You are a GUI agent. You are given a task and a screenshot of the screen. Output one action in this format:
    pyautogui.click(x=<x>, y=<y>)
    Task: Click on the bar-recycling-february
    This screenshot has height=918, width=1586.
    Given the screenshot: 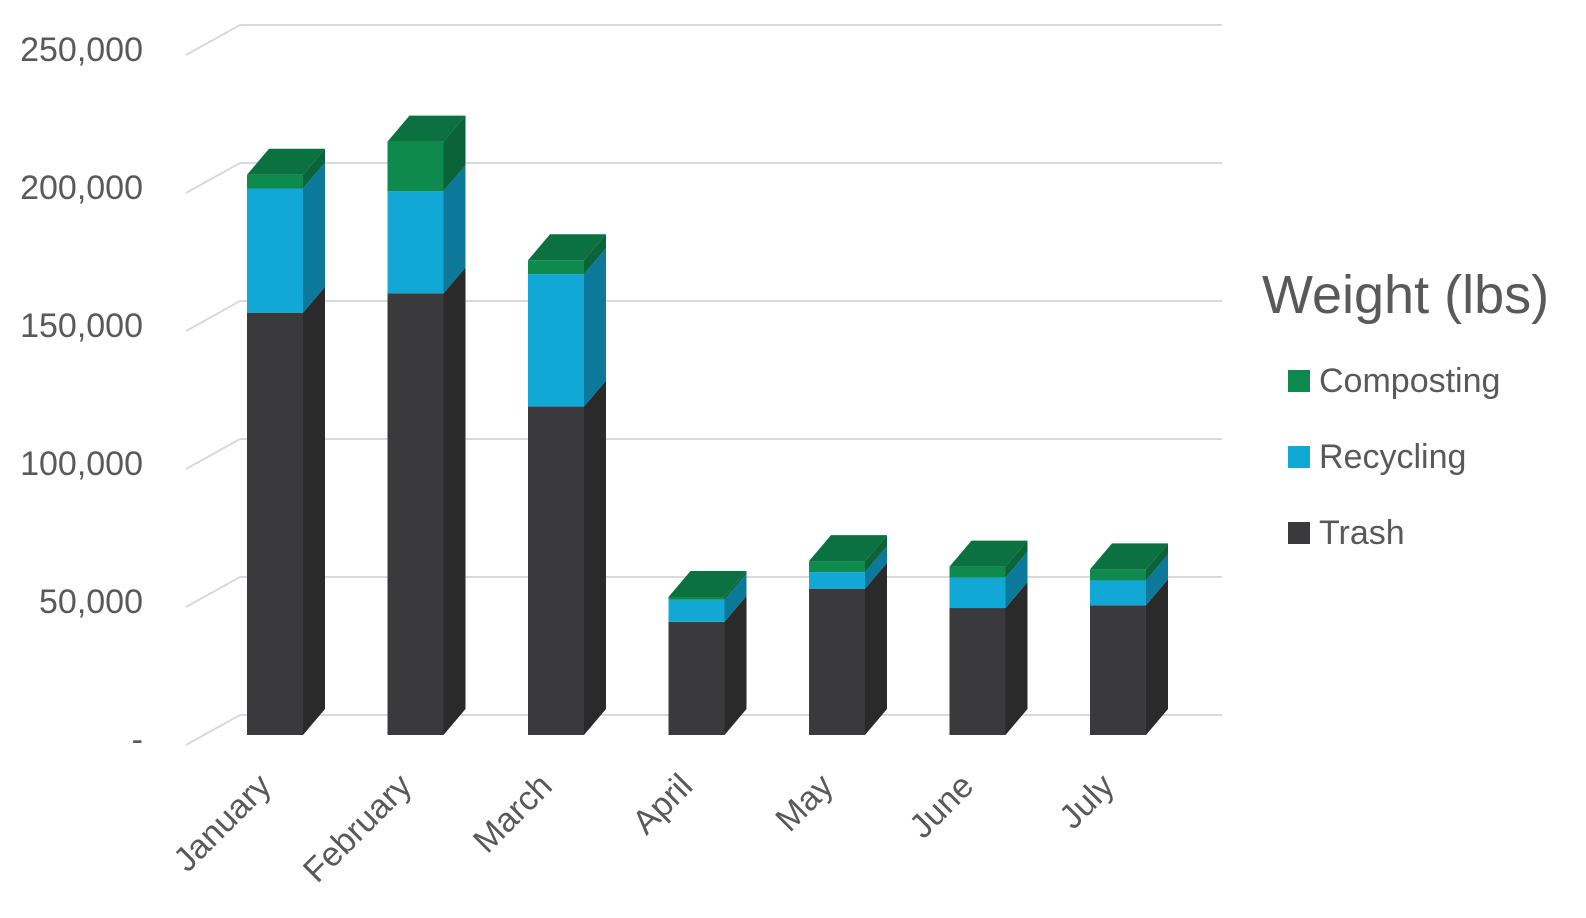 What is the action you would take?
    pyautogui.click(x=415, y=242)
    